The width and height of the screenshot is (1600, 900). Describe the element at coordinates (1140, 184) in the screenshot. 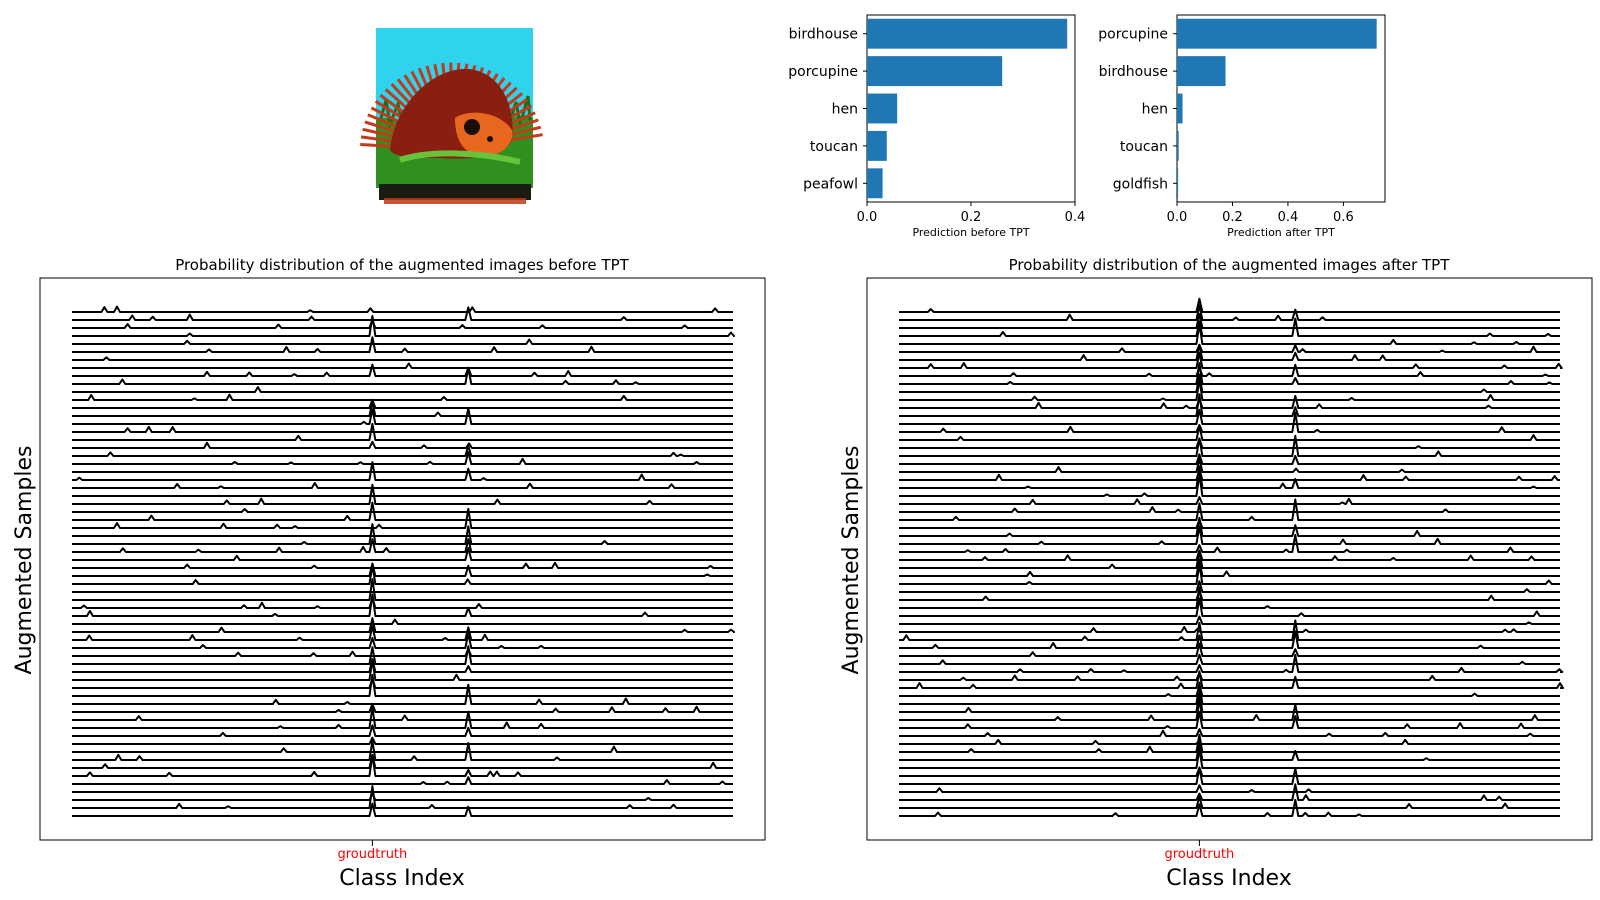

I see `category-label: goldfish` at that location.